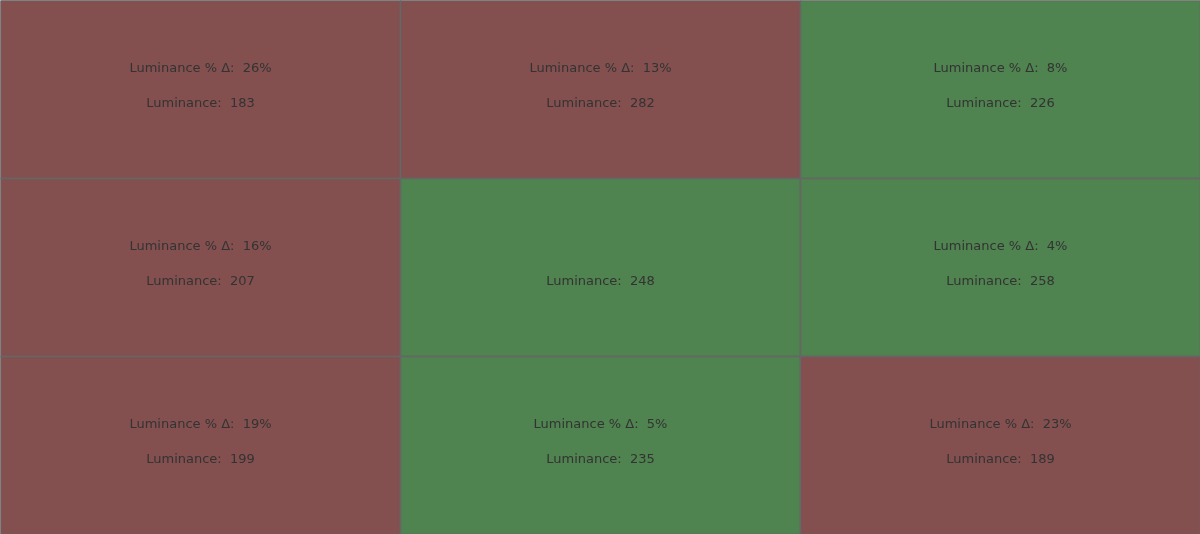 Image resolution: width=1200 pixels, height=534 pixels. I want to click on data-label: Luminance: 282, so click(600, 102).